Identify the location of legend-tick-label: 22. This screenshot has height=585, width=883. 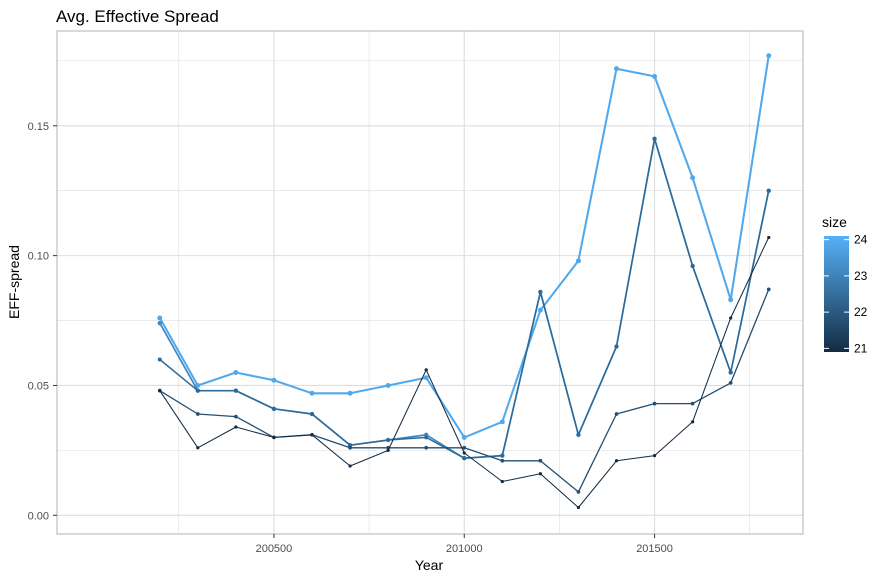
(861, 312).